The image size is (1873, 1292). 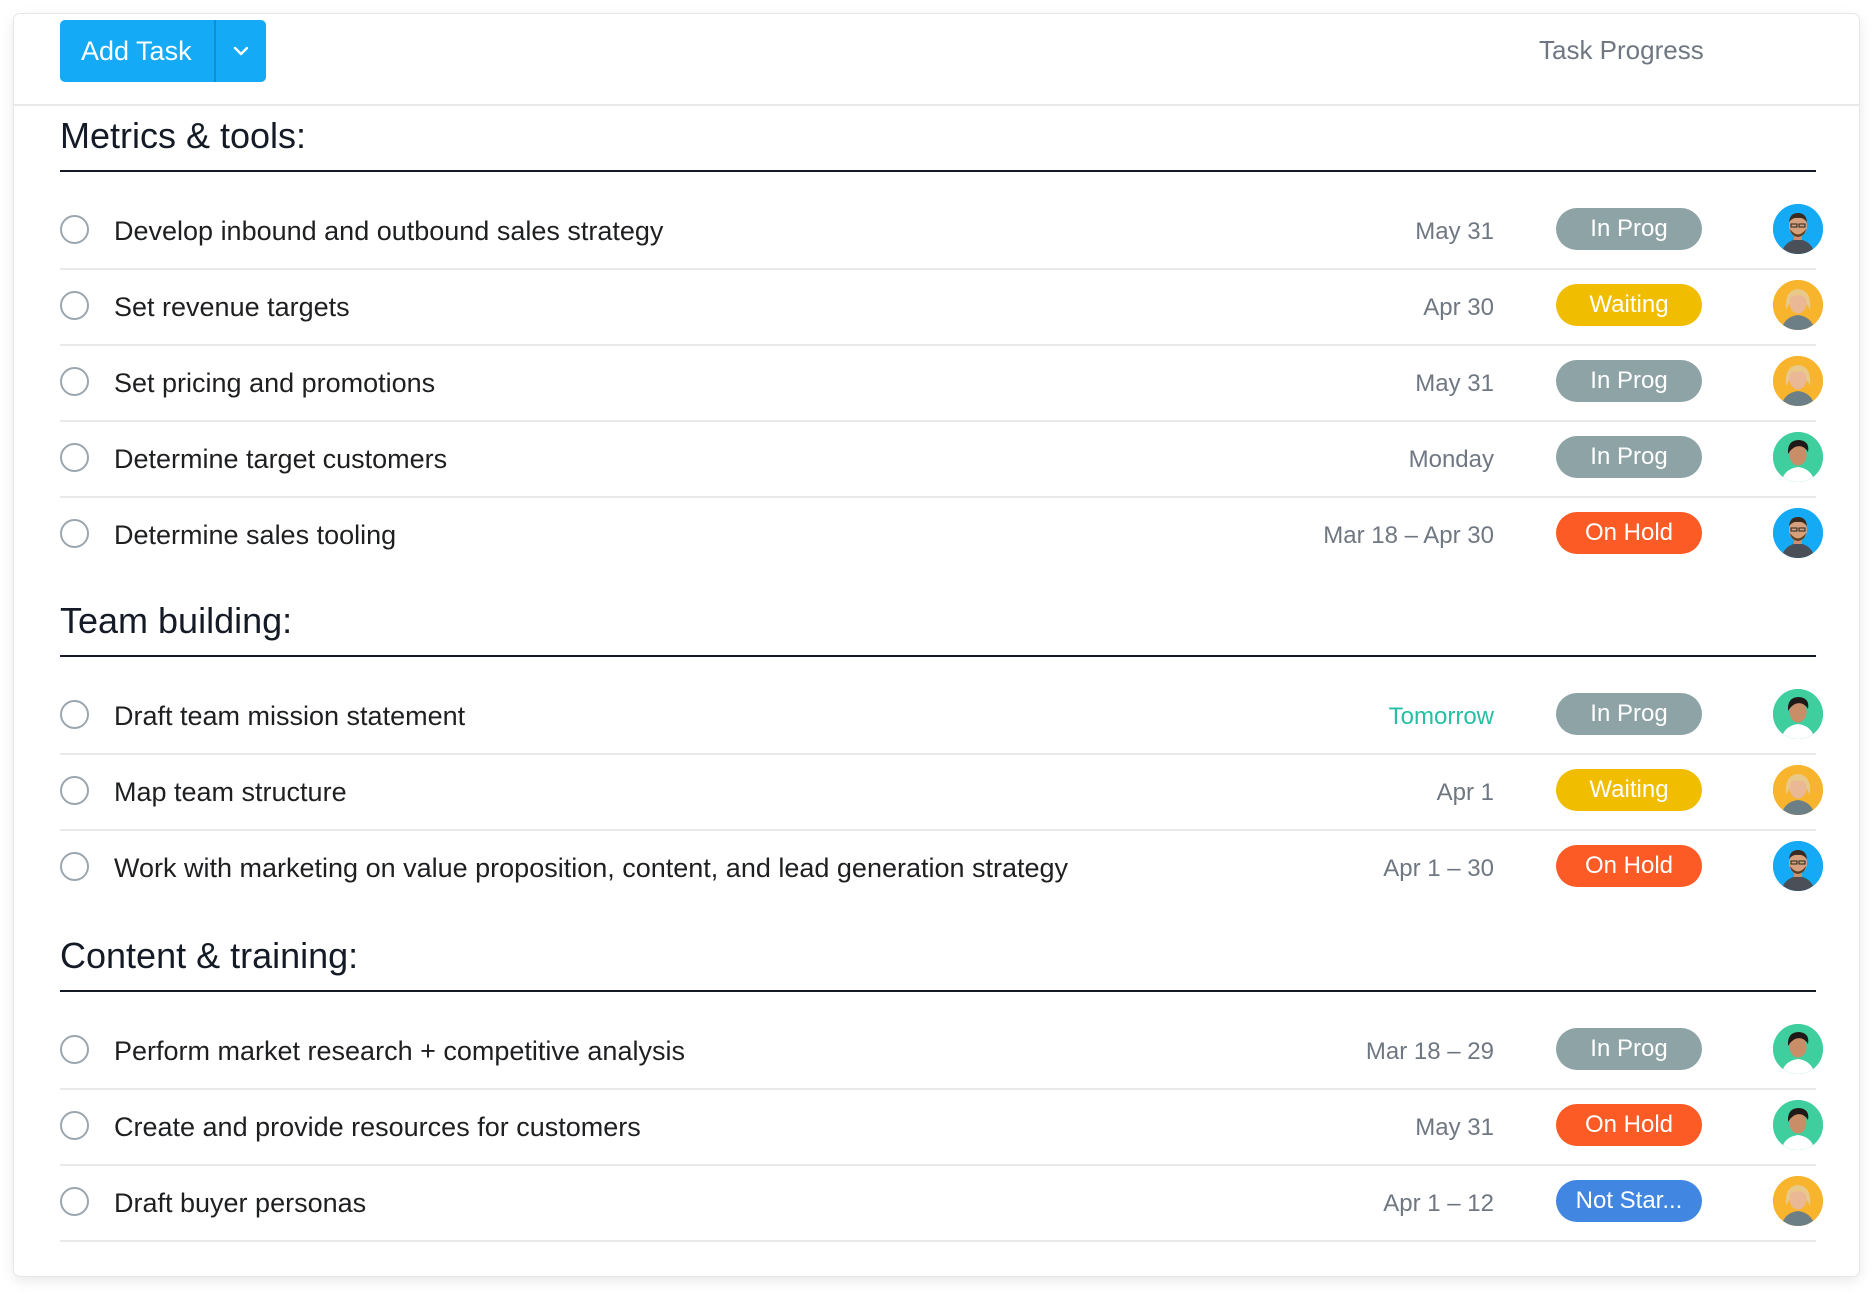 What do you see at coordinates (938, 628) in the screenshot?
I see `section-title: Team building:` at bounding box center [938, 628].